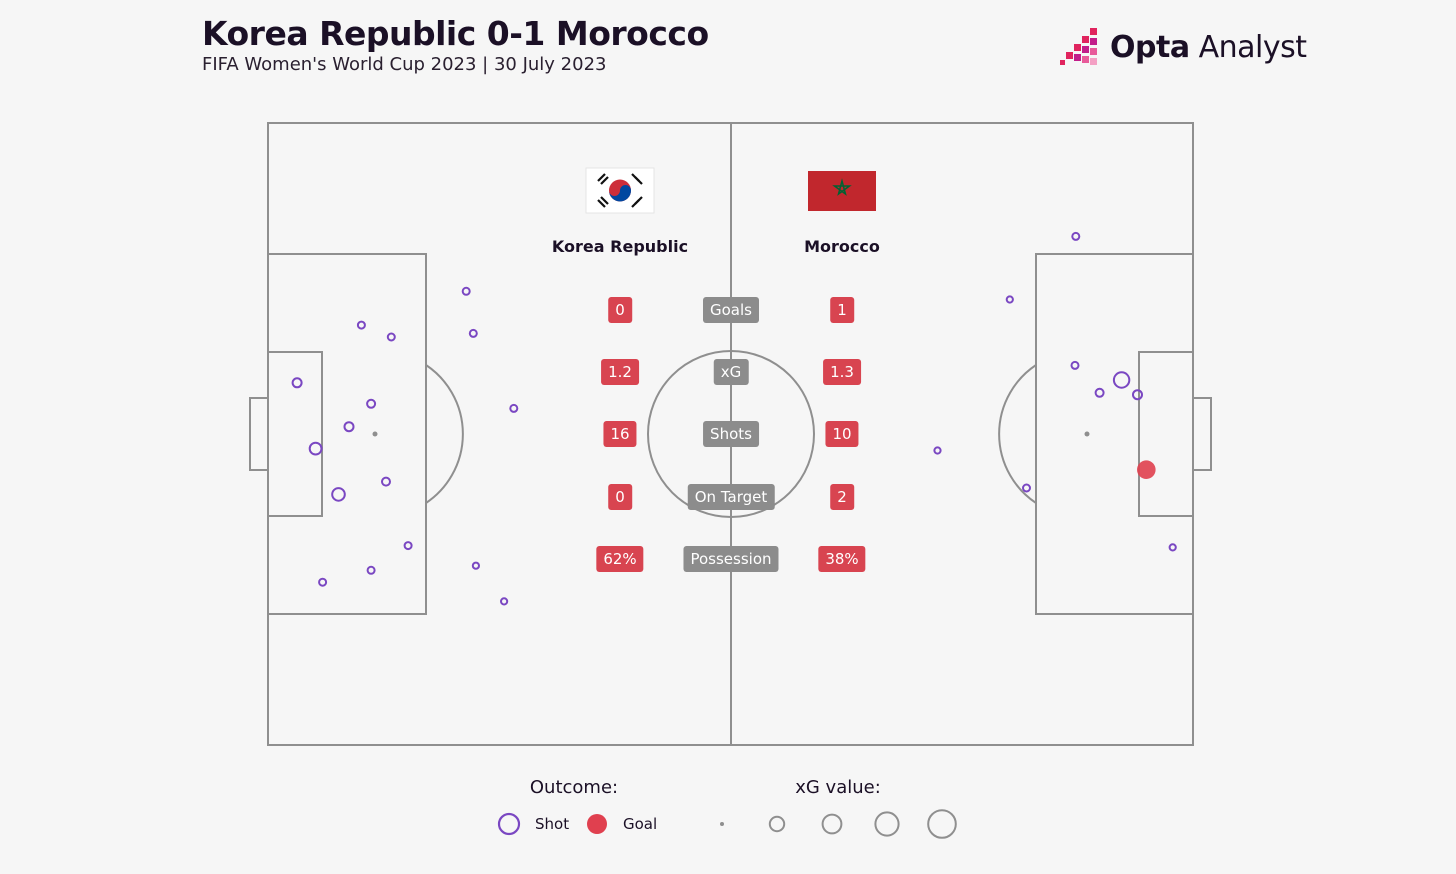  Describe the element at coordinates (620, 310) in the screenshot. I see `home-goals-value: 0` at that location.